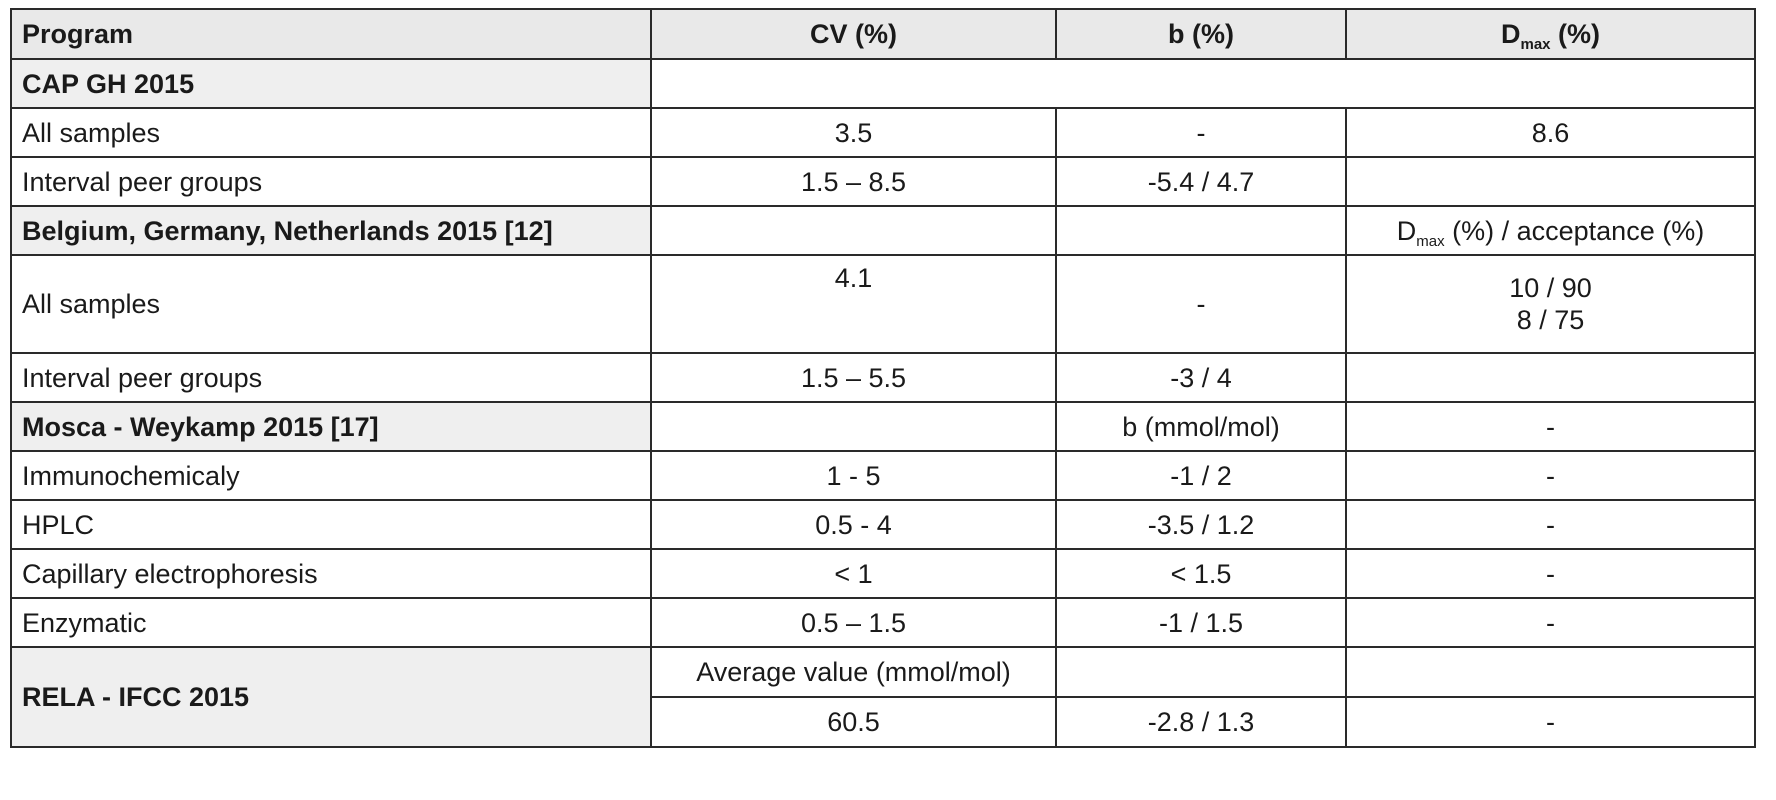  I want to click on header-program: Program, so click(331, 34).